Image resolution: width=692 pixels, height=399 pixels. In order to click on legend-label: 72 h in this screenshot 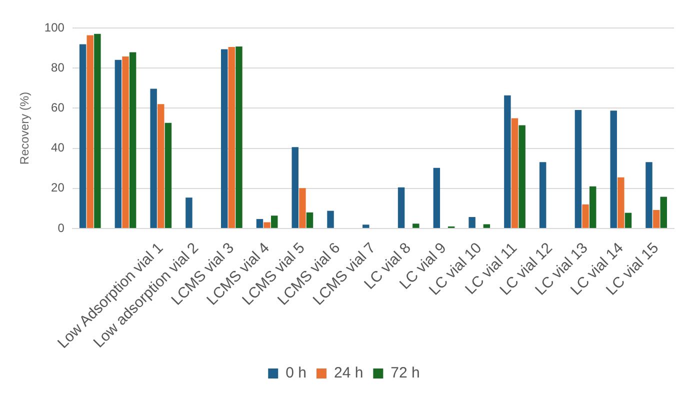, I will do `click(405, 373)`.